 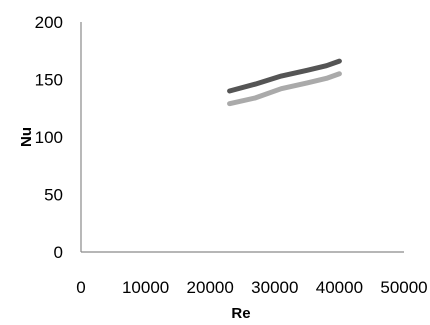 I want to click on y-tick-label: 100, so click(x=49, y=137).